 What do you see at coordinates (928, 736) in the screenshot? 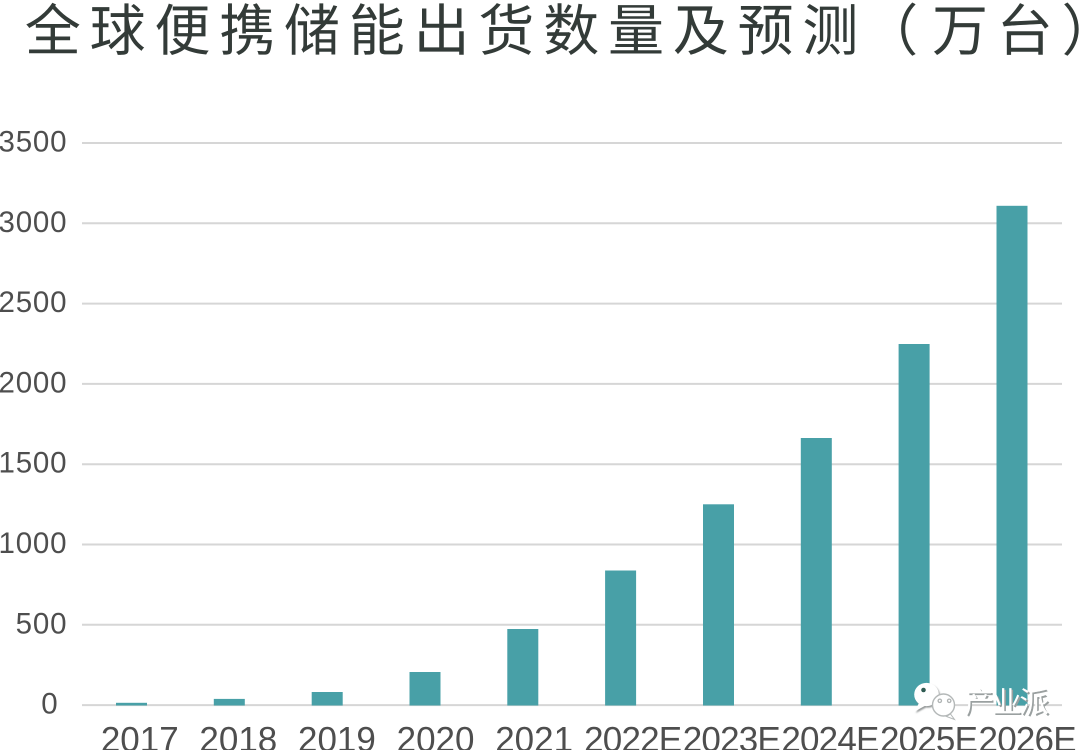
I see `svg-text: 2025E` at bounding box center [928, 736].